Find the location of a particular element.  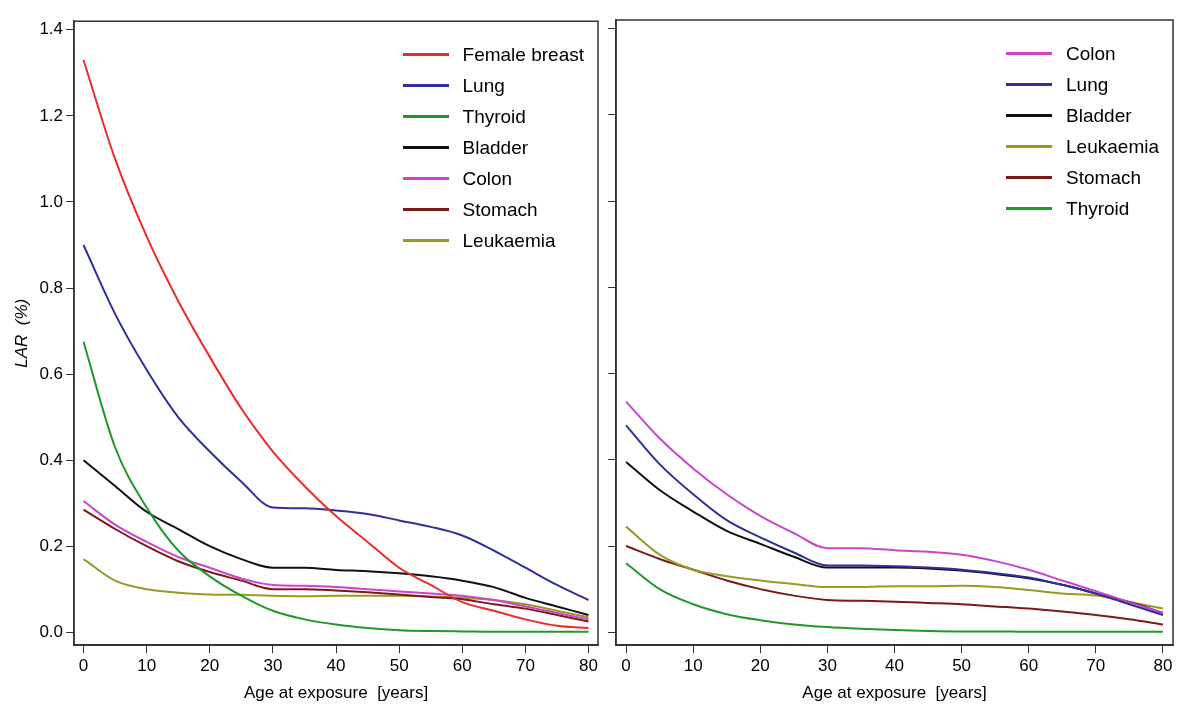

y-tick-label: 0.0 is located at coordinates (51, 631).